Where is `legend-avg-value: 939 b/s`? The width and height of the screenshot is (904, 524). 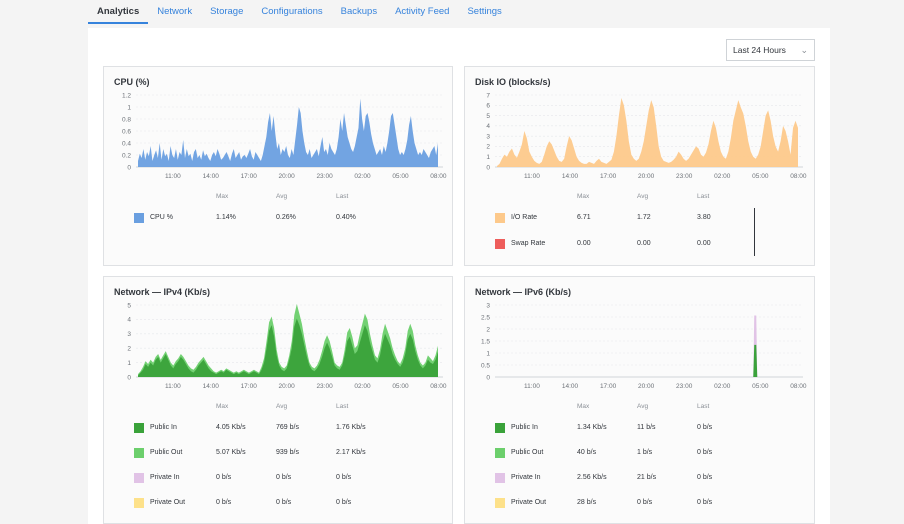 legend-avg-value: 939 b/s is located at coordinates (287, 452).